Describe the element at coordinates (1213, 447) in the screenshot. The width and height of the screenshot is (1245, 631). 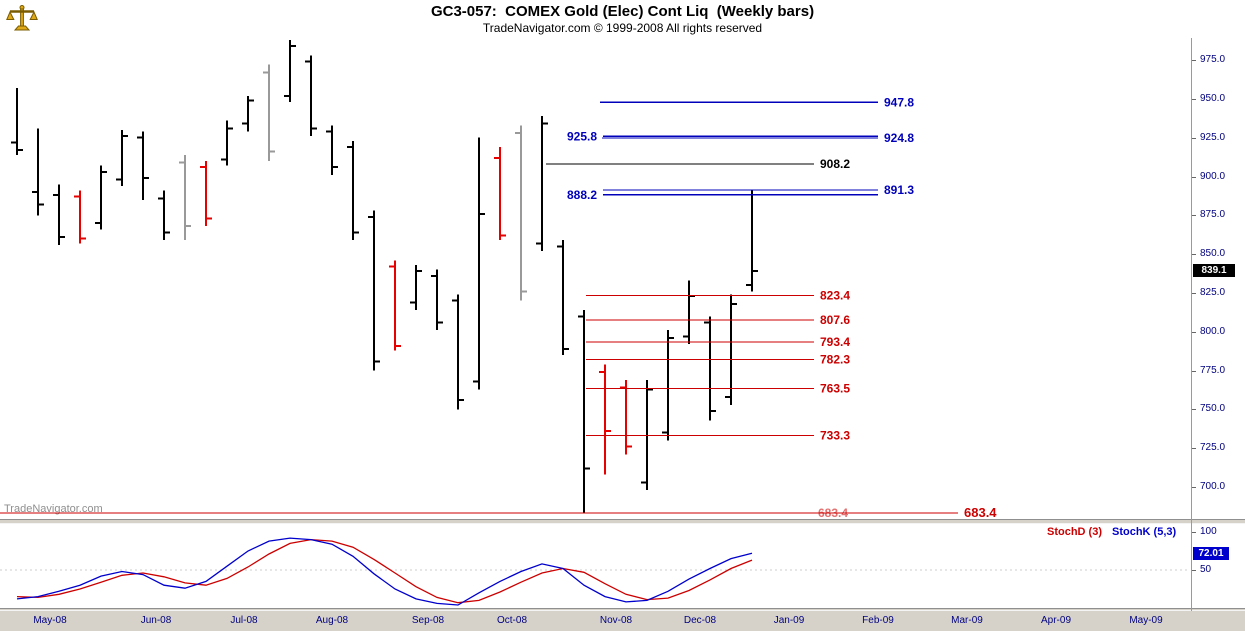
I see `price-tick-label: 725.0` at that location.